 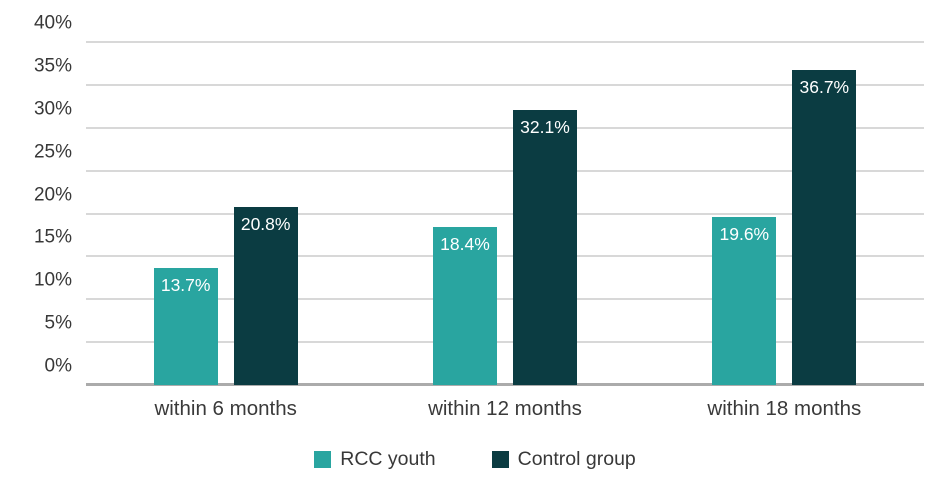 I want to click on bar-value-label: 13.7%, so click(x=185, y=284).